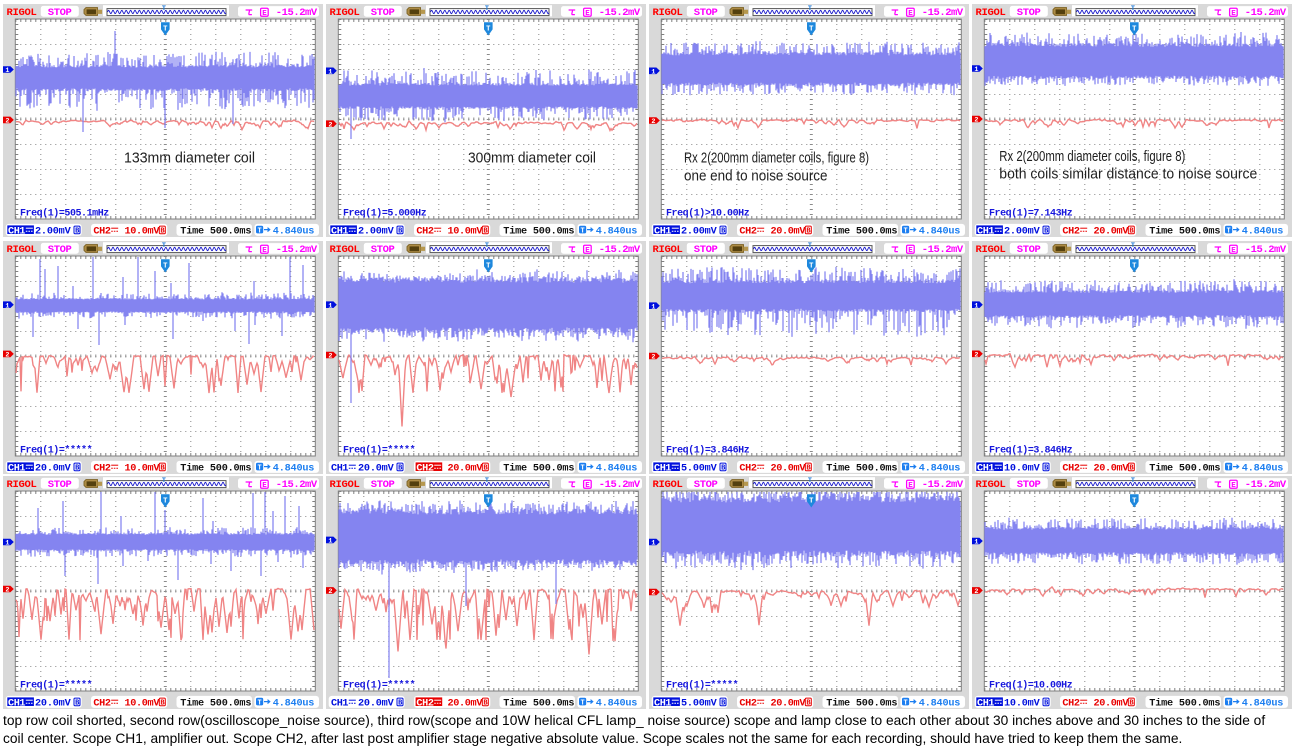 The height and width of the screenshot is (753, 1295). I want to click on svg-text: Freq(1)=10.00Hz, so click(1031, 685).